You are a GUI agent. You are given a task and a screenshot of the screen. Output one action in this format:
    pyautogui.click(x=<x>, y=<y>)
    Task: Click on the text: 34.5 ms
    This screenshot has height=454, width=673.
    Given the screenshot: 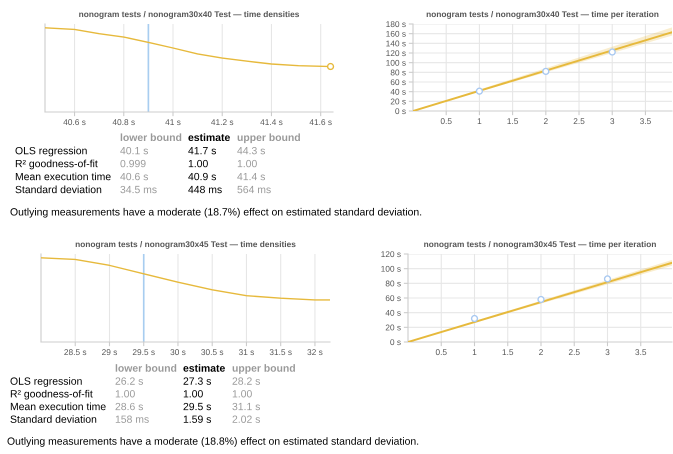 What is the action you would take?
    pyautogui.click(x=138, y=190)
    